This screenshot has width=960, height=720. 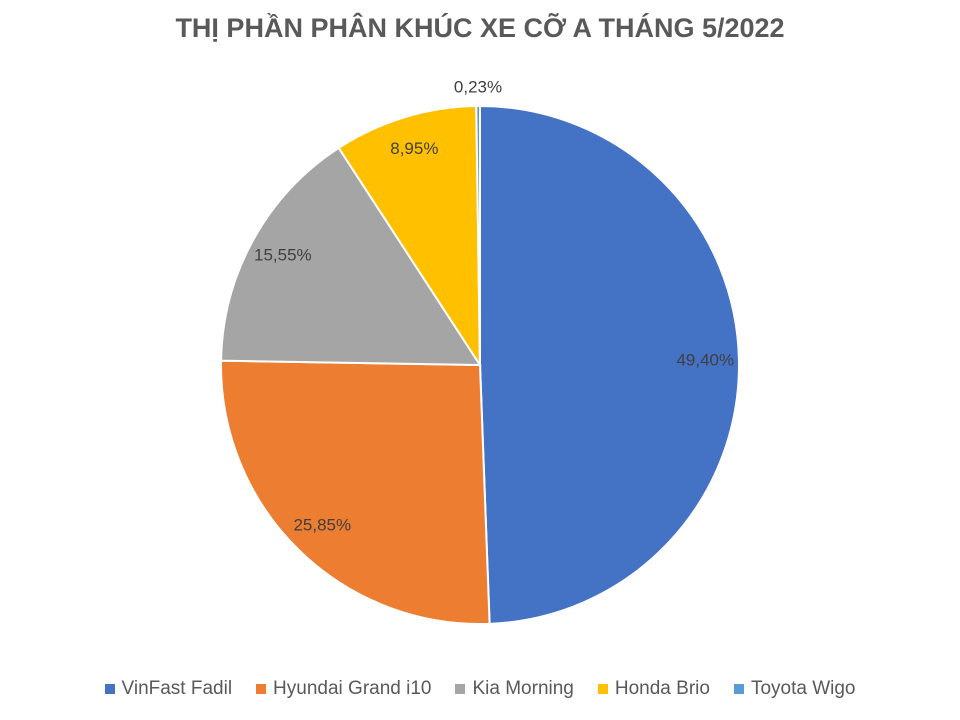 What do you see at coordinates (523, 688) in the screenshot?
I see `legend-label: Kia Morning` at bounding box center [523, 688].